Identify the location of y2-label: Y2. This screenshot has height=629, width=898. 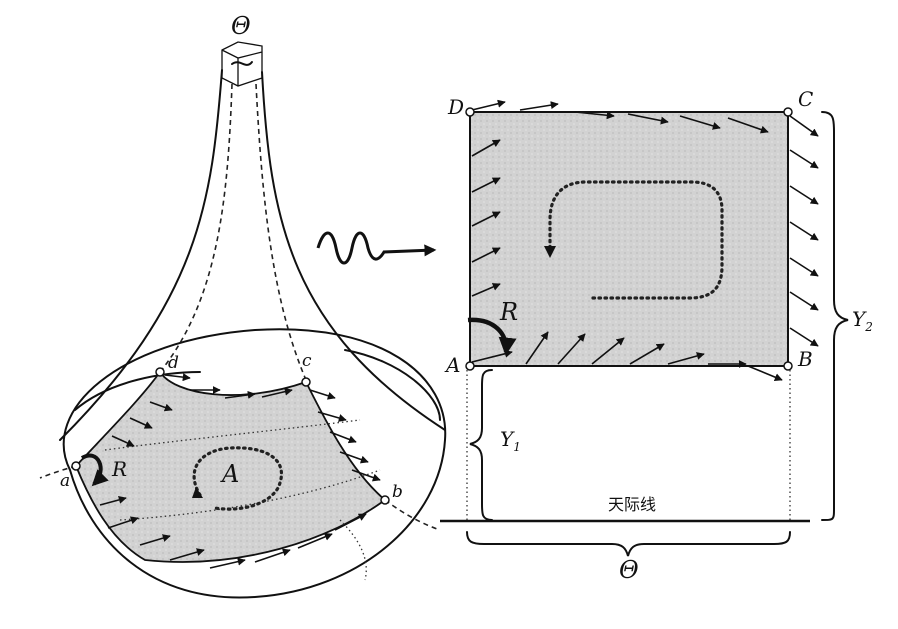
(862, 320).